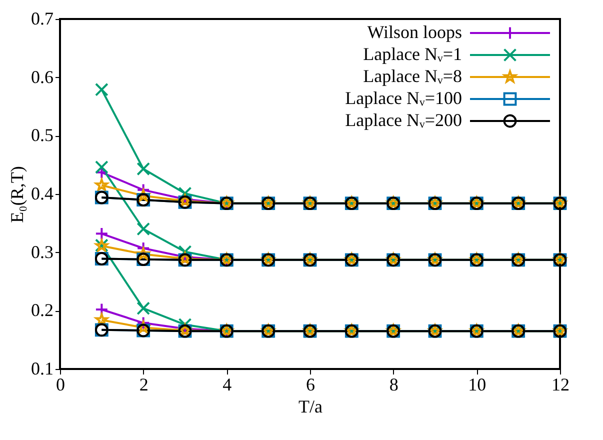  Describe the element at coordinates (42, 194) in the screenshot. I see `y-tick-label: 0.4` at that location.